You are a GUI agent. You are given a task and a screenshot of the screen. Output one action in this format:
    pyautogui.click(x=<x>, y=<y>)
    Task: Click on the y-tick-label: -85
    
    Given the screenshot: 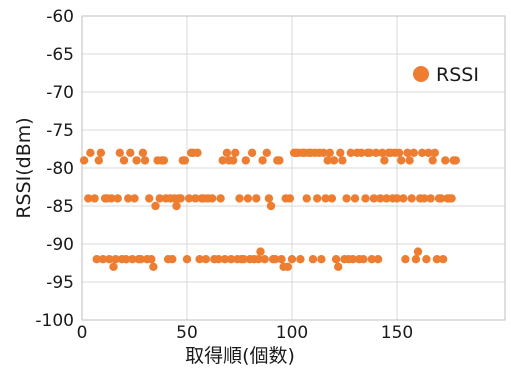 What is the action you would take?
    pyautogui.click(x=60, y=207)
    